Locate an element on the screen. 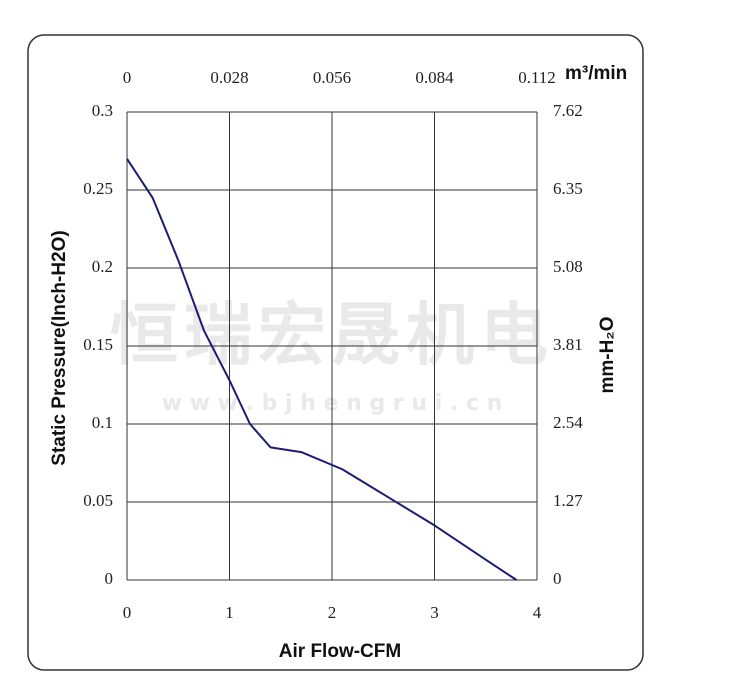 This screenshot has height=700, width=750. x2-tick-label: 0.056 is located at coordinates (332, 77).